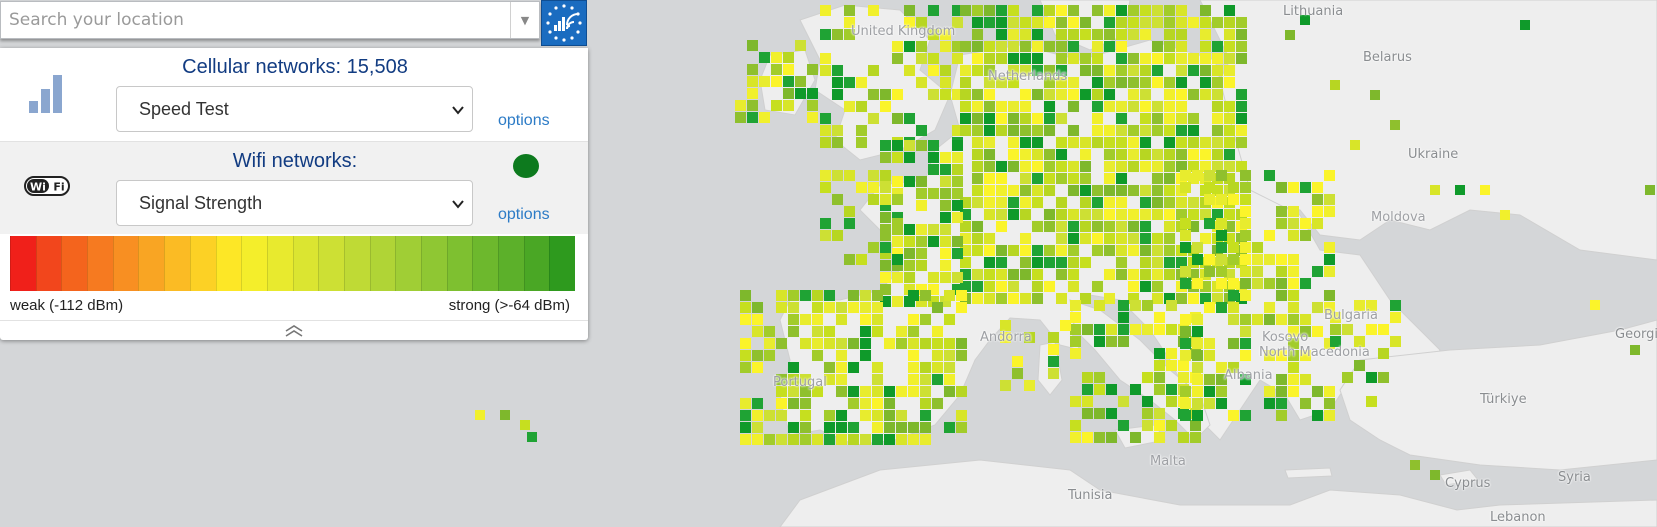  I want to click on cellular-title: Cellular networks: 15,508, so click(295, 67).